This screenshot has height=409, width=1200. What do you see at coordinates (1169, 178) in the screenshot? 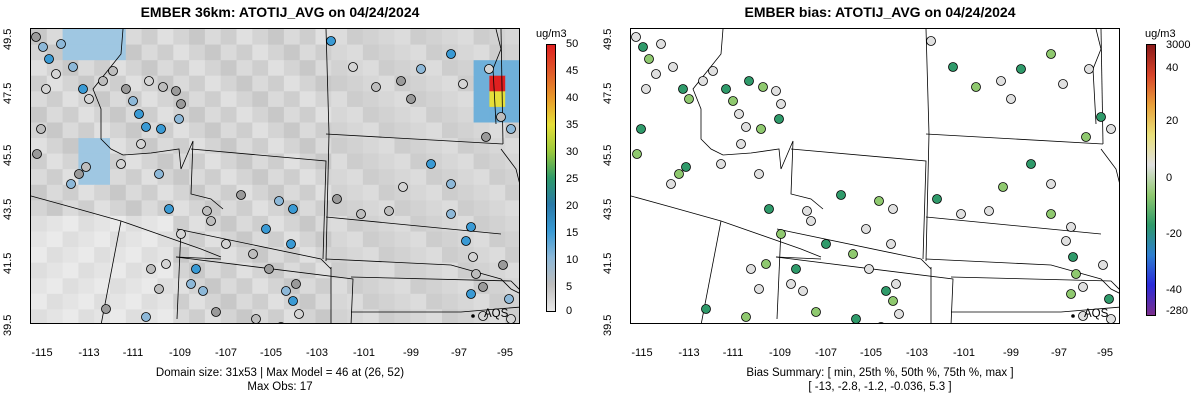
I see `colorbar-label: 0` at bounding box center [1169, 178].